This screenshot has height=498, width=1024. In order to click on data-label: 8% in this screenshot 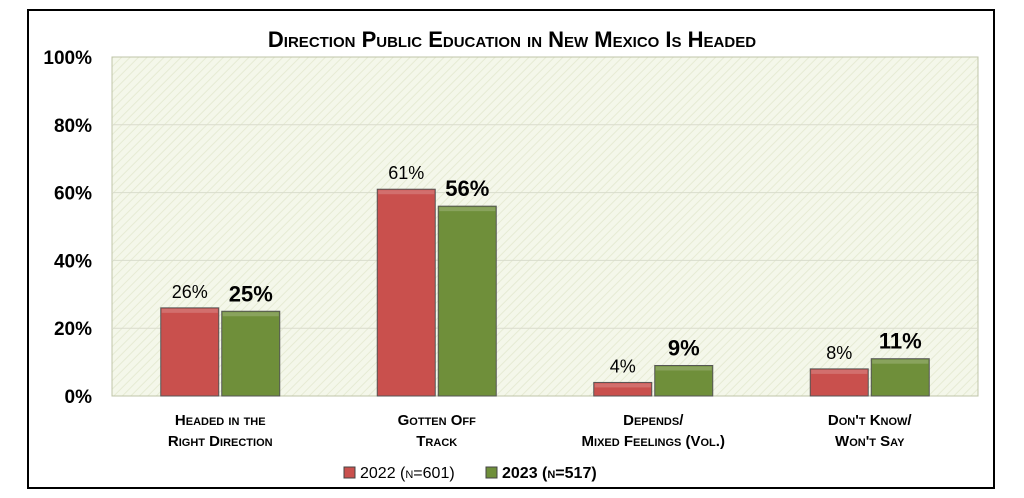, I will do `click(839, 353)`.